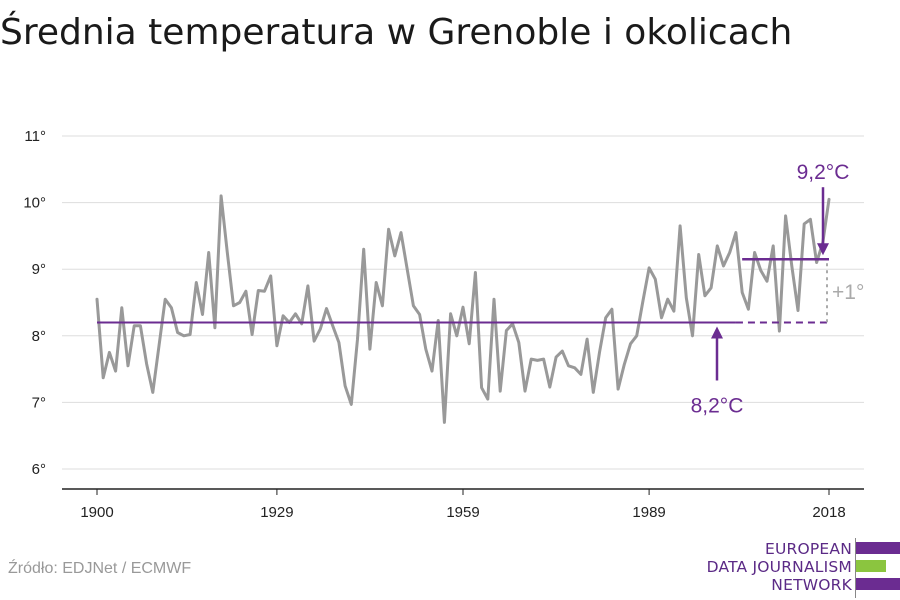  Describe the element at coordinates (878, 584) in the screenshot. I see `logo-bar-bottom` at that location.